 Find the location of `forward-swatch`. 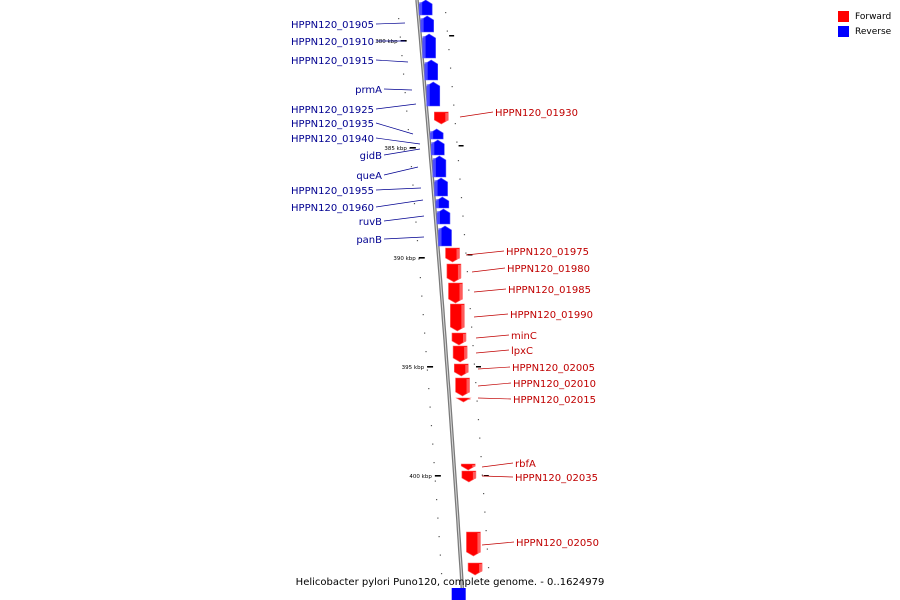

forward-swatch is located at coordinates (843, 16).